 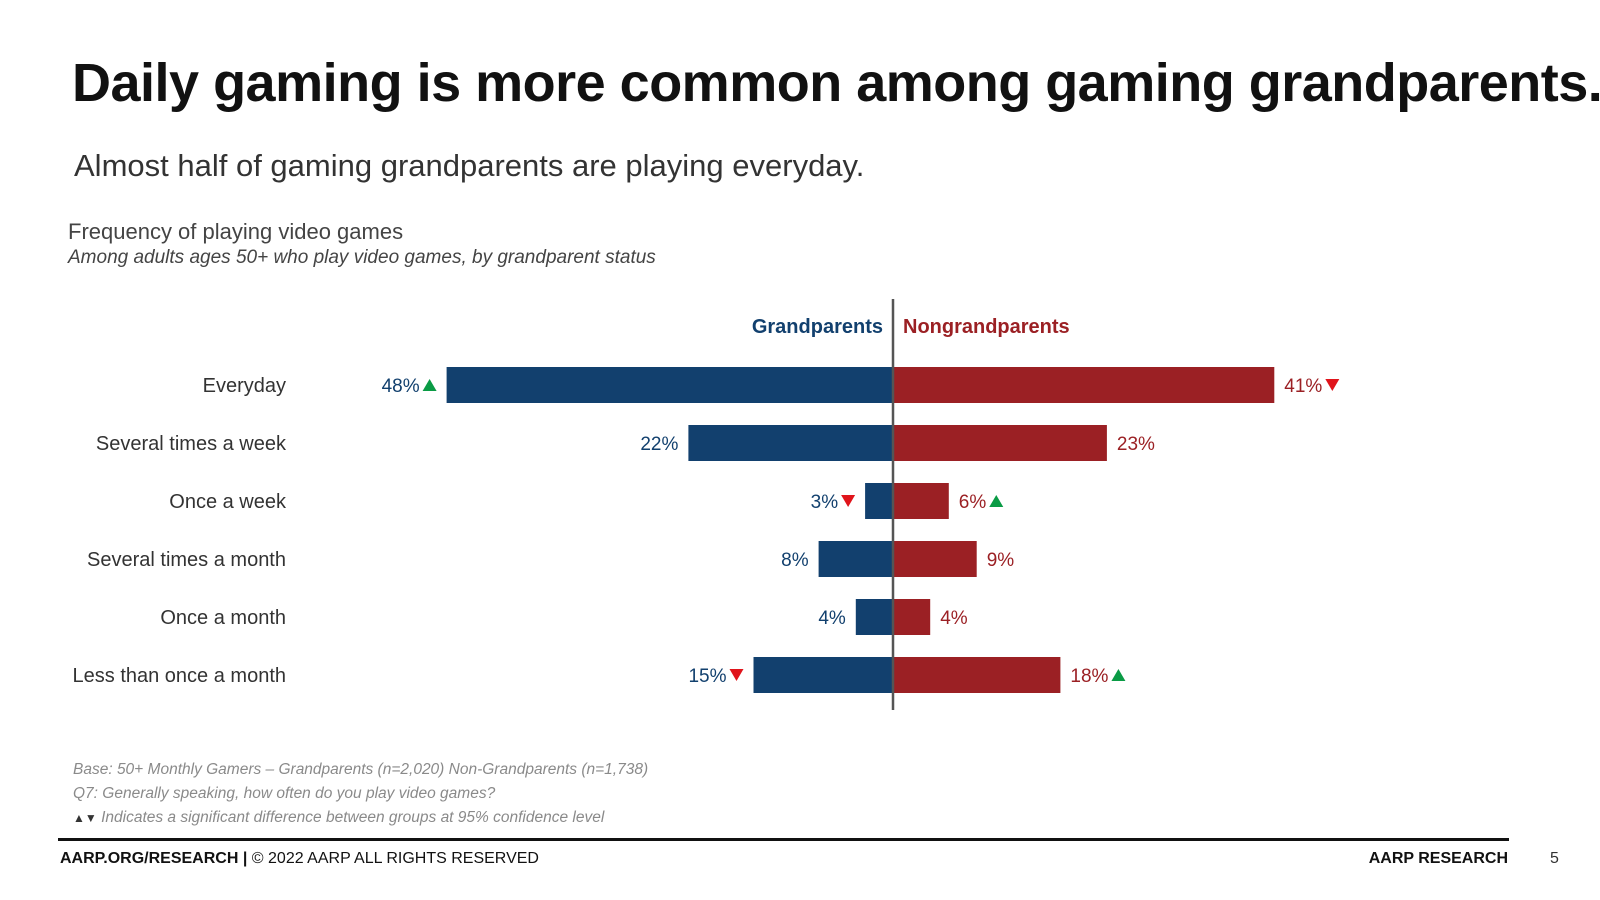 I want to click on significance-symbols: ▲▼, so click(x=85, y=818).